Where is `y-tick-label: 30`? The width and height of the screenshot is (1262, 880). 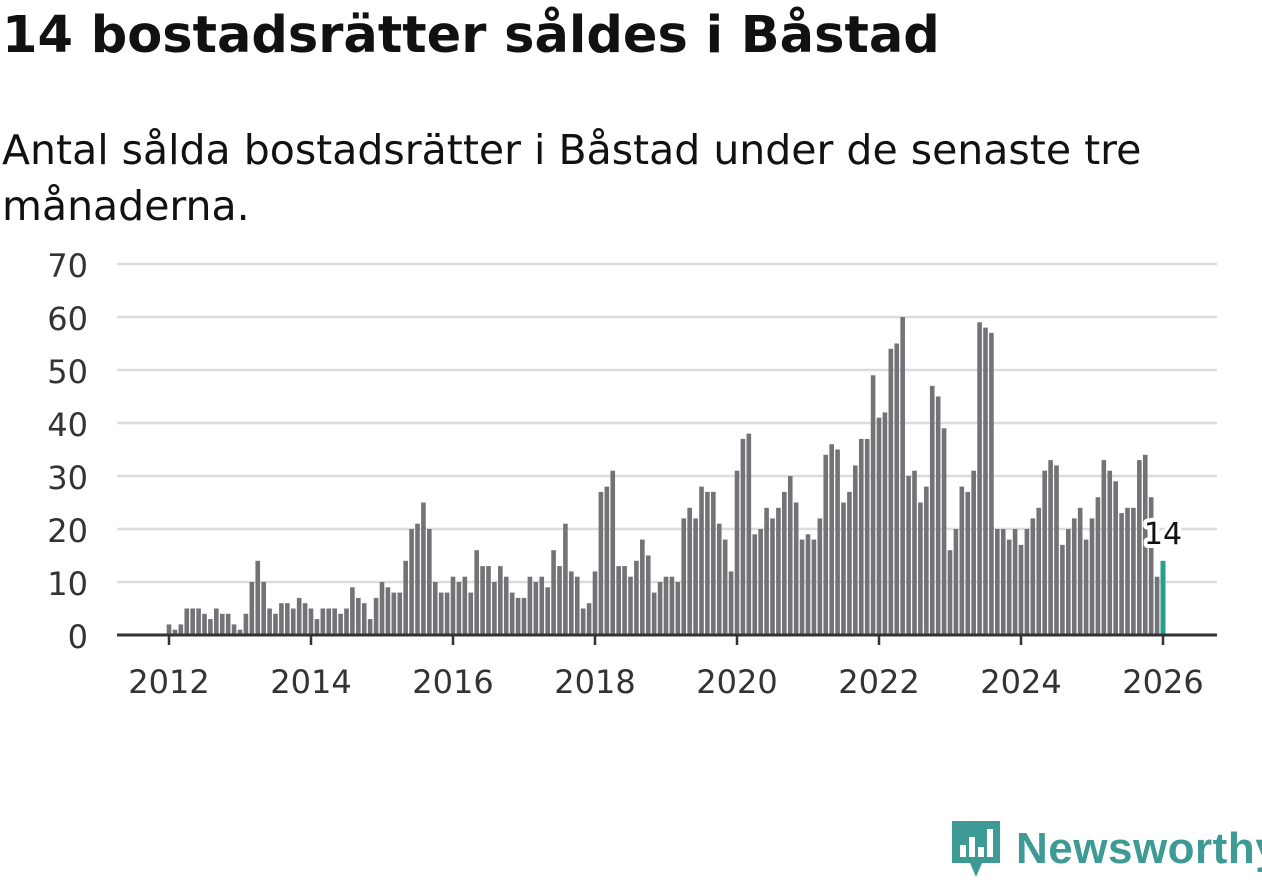 y-tick-label: 30 is located at coordinates (67, 478).